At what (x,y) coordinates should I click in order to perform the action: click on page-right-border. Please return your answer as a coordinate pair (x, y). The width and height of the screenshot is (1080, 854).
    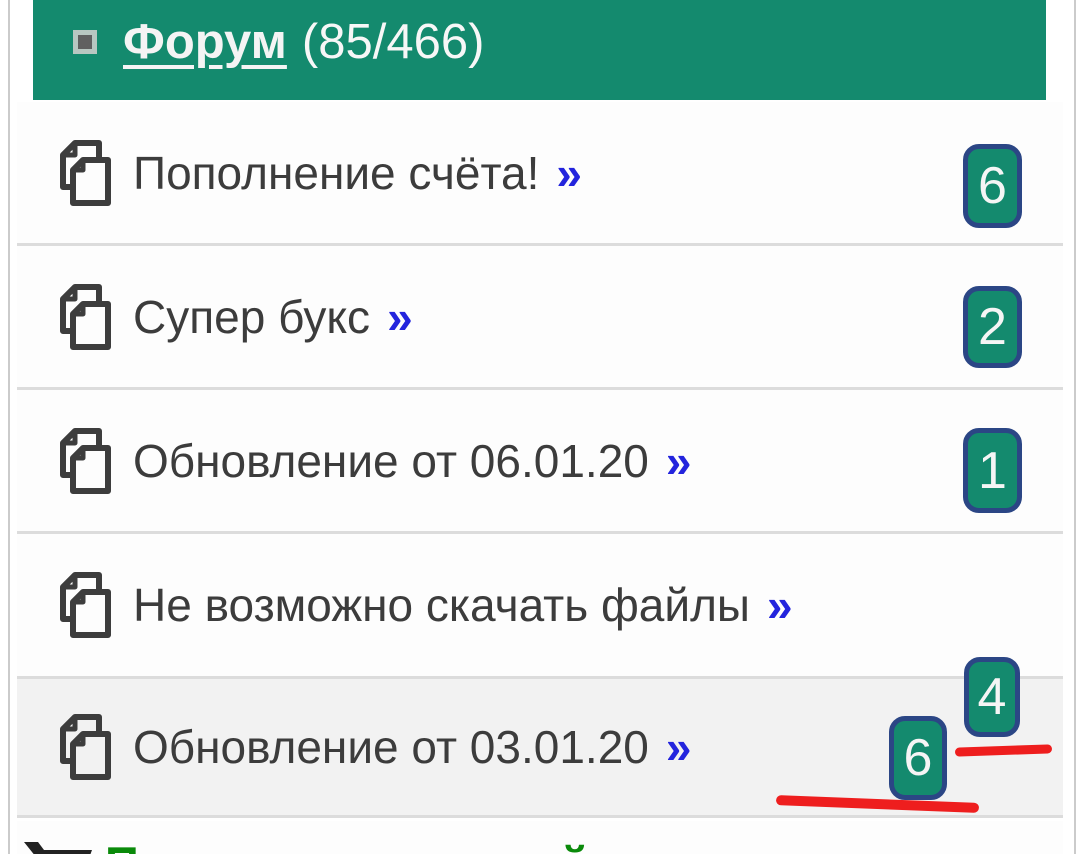
    Looking at the image, I should click on (1075, 427).